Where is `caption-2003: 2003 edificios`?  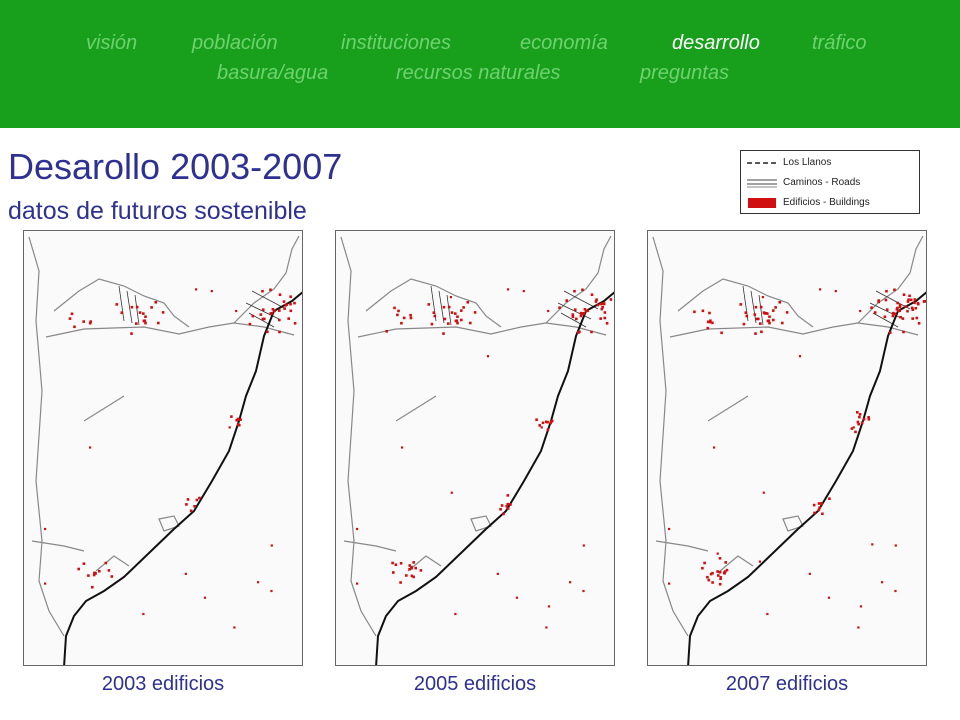
caption-2003: 2003 edificios is located at coordinates (163, 684).